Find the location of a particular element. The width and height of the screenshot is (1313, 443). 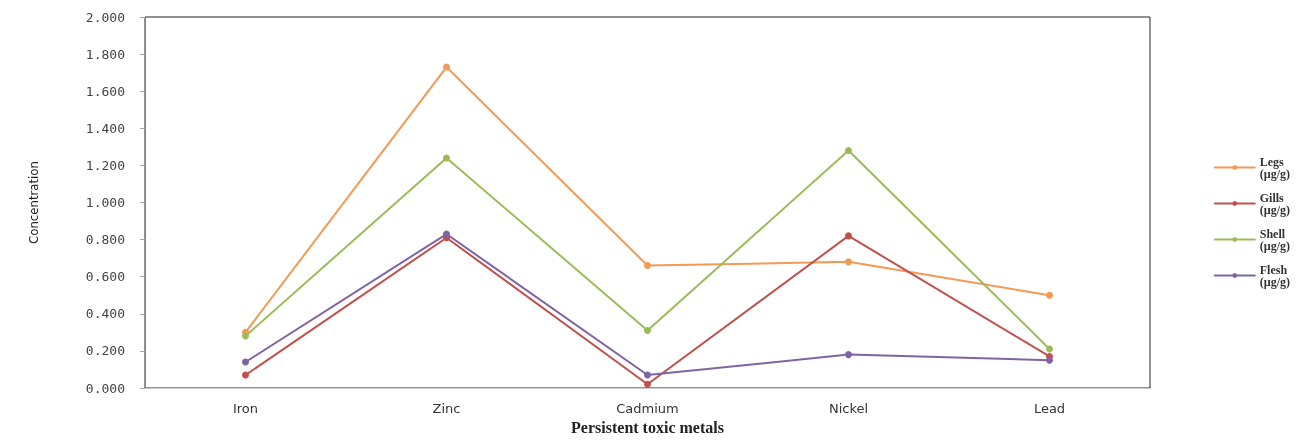

y-tick-label: 1.800 is located at coordinates (105, 54).